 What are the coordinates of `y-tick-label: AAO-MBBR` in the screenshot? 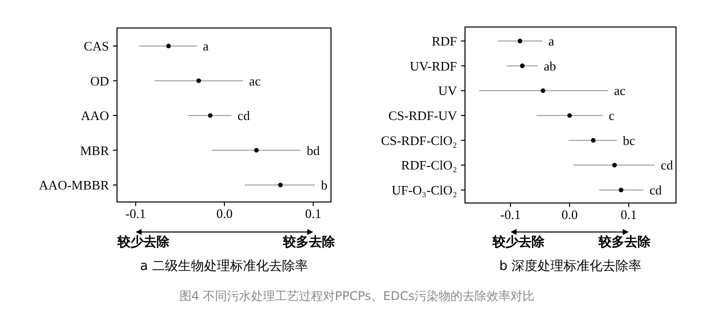 It's located at (74, 185).